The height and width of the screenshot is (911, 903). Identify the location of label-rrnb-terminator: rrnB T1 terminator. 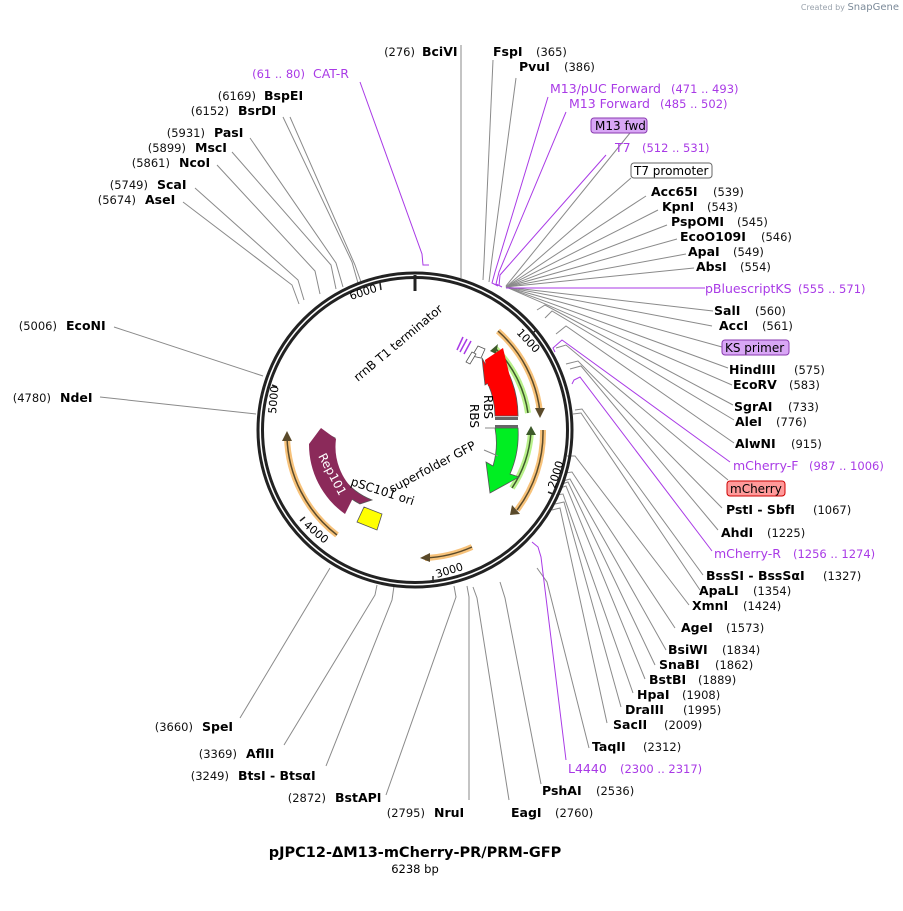
(398, 343).